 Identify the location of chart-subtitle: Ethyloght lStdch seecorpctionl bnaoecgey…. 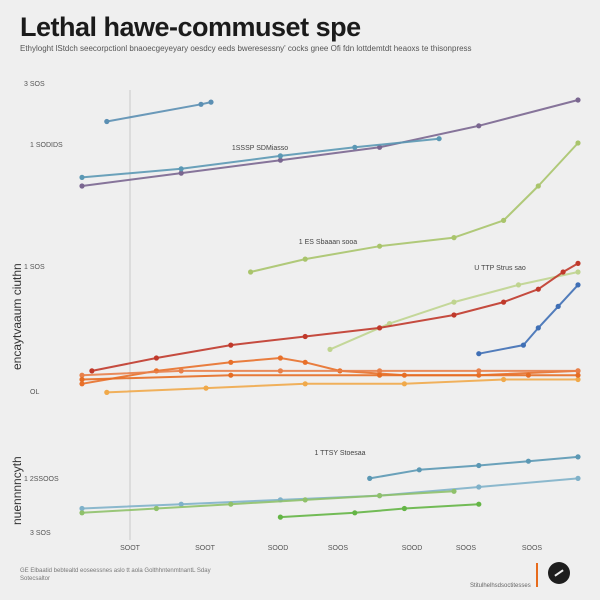
(246, 48).